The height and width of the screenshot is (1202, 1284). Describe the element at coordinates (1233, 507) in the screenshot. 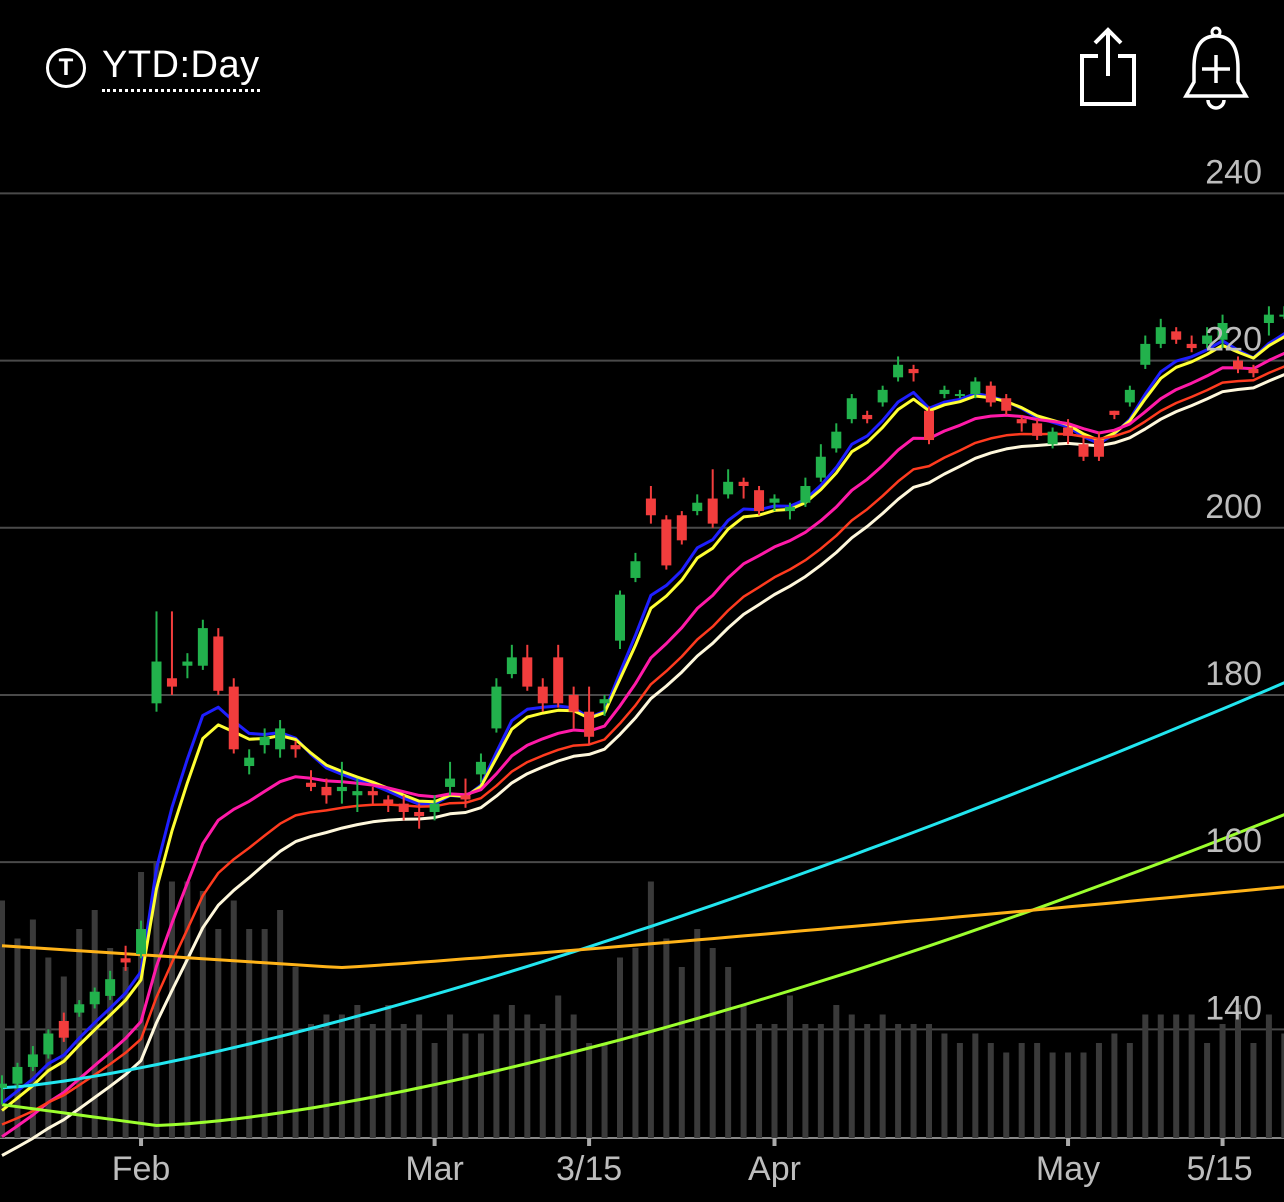

I see `y-tick-label: 200` at that location.